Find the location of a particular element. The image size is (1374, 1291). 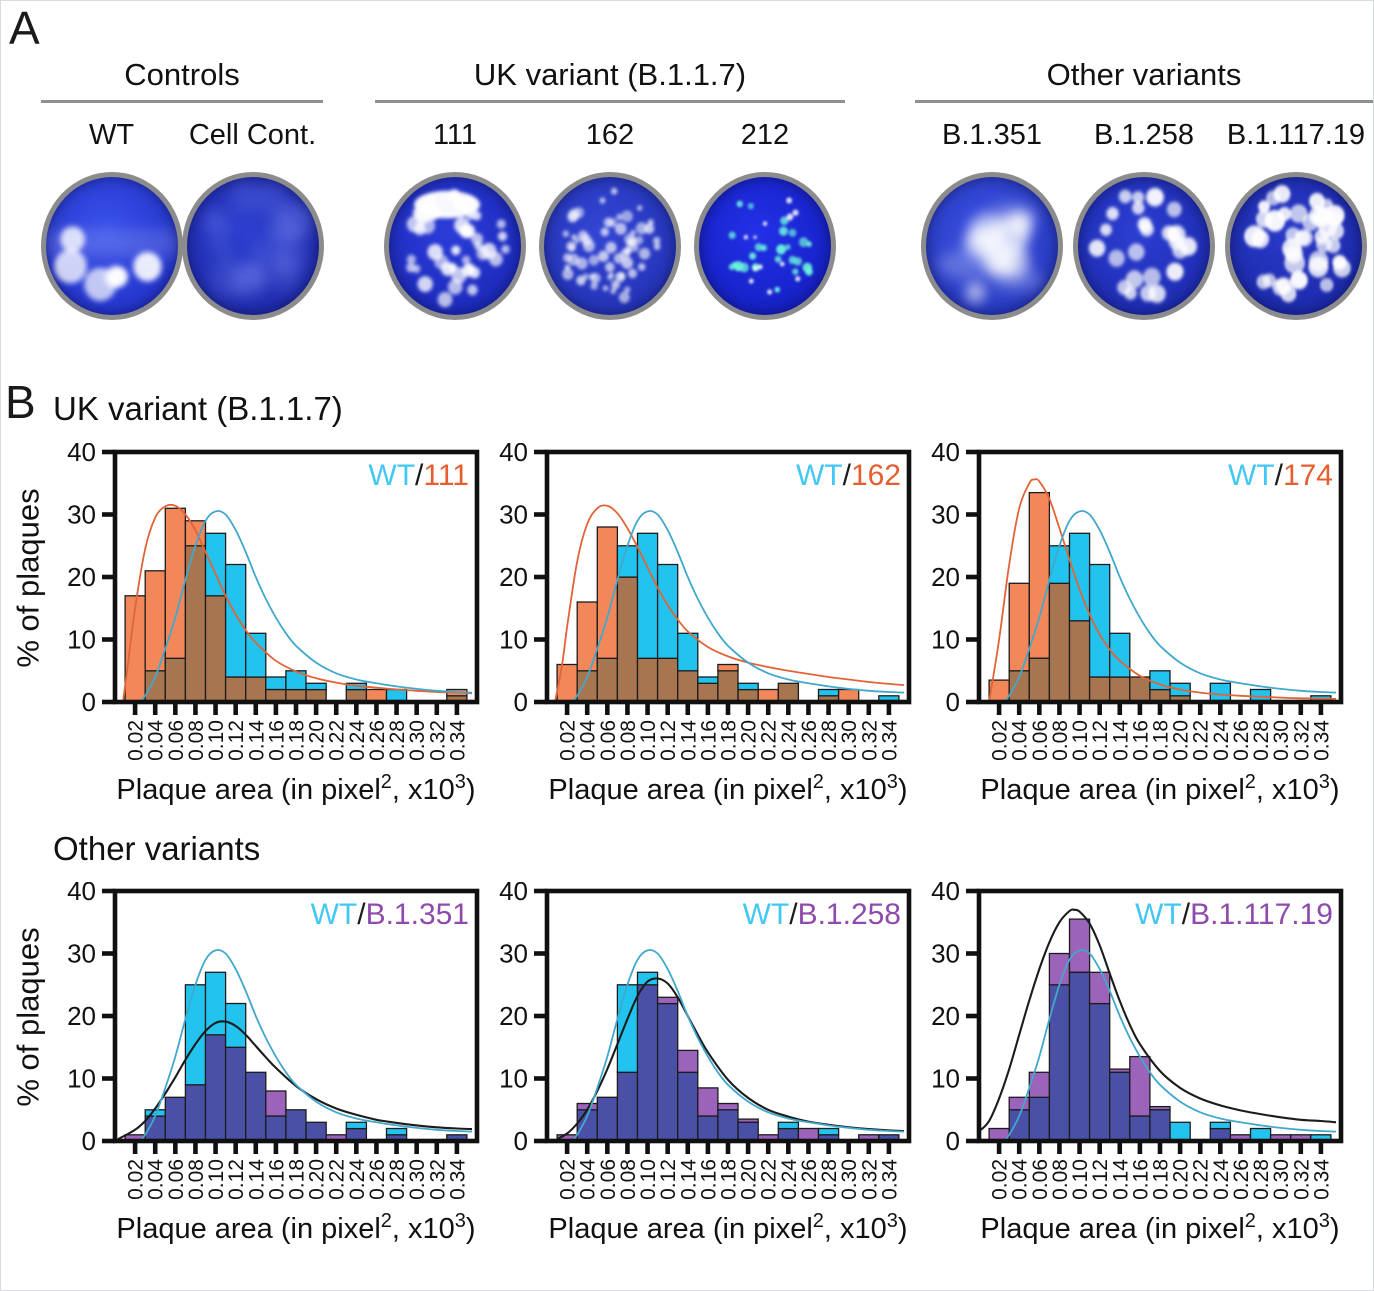

svg-text: WT/B.1.117.19 is located at coordinates (1234, 914).